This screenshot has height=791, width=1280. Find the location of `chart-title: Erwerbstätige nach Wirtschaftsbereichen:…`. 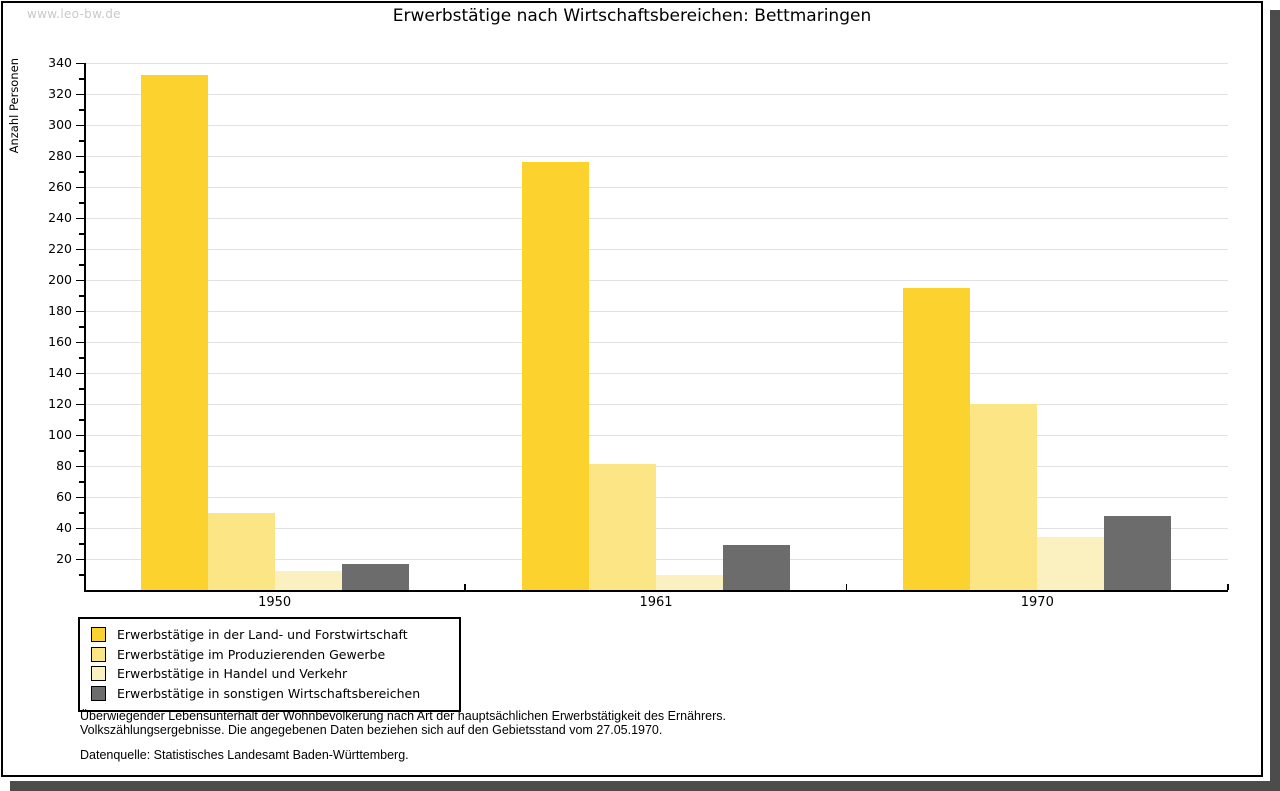

chart-title: Erwerbstätige nach Wirtschaftsbereichen:… is located at coordinates (632, 16).